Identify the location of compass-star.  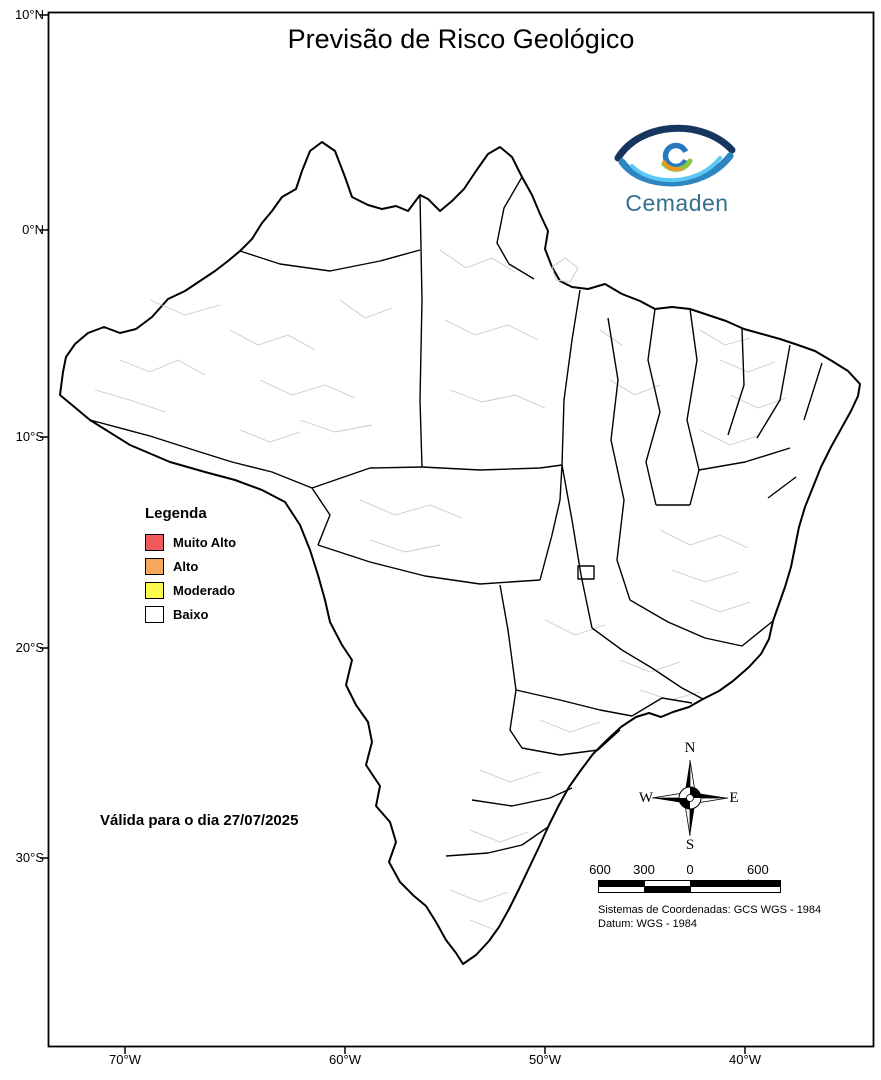
(690, 798).